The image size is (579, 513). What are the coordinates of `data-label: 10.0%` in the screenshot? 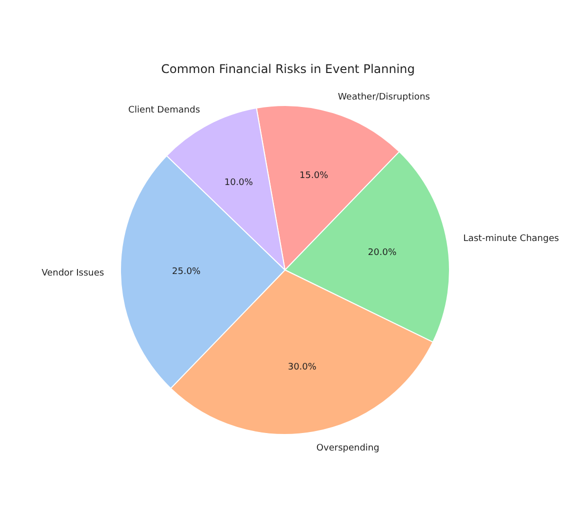 It's located at (239, 183).